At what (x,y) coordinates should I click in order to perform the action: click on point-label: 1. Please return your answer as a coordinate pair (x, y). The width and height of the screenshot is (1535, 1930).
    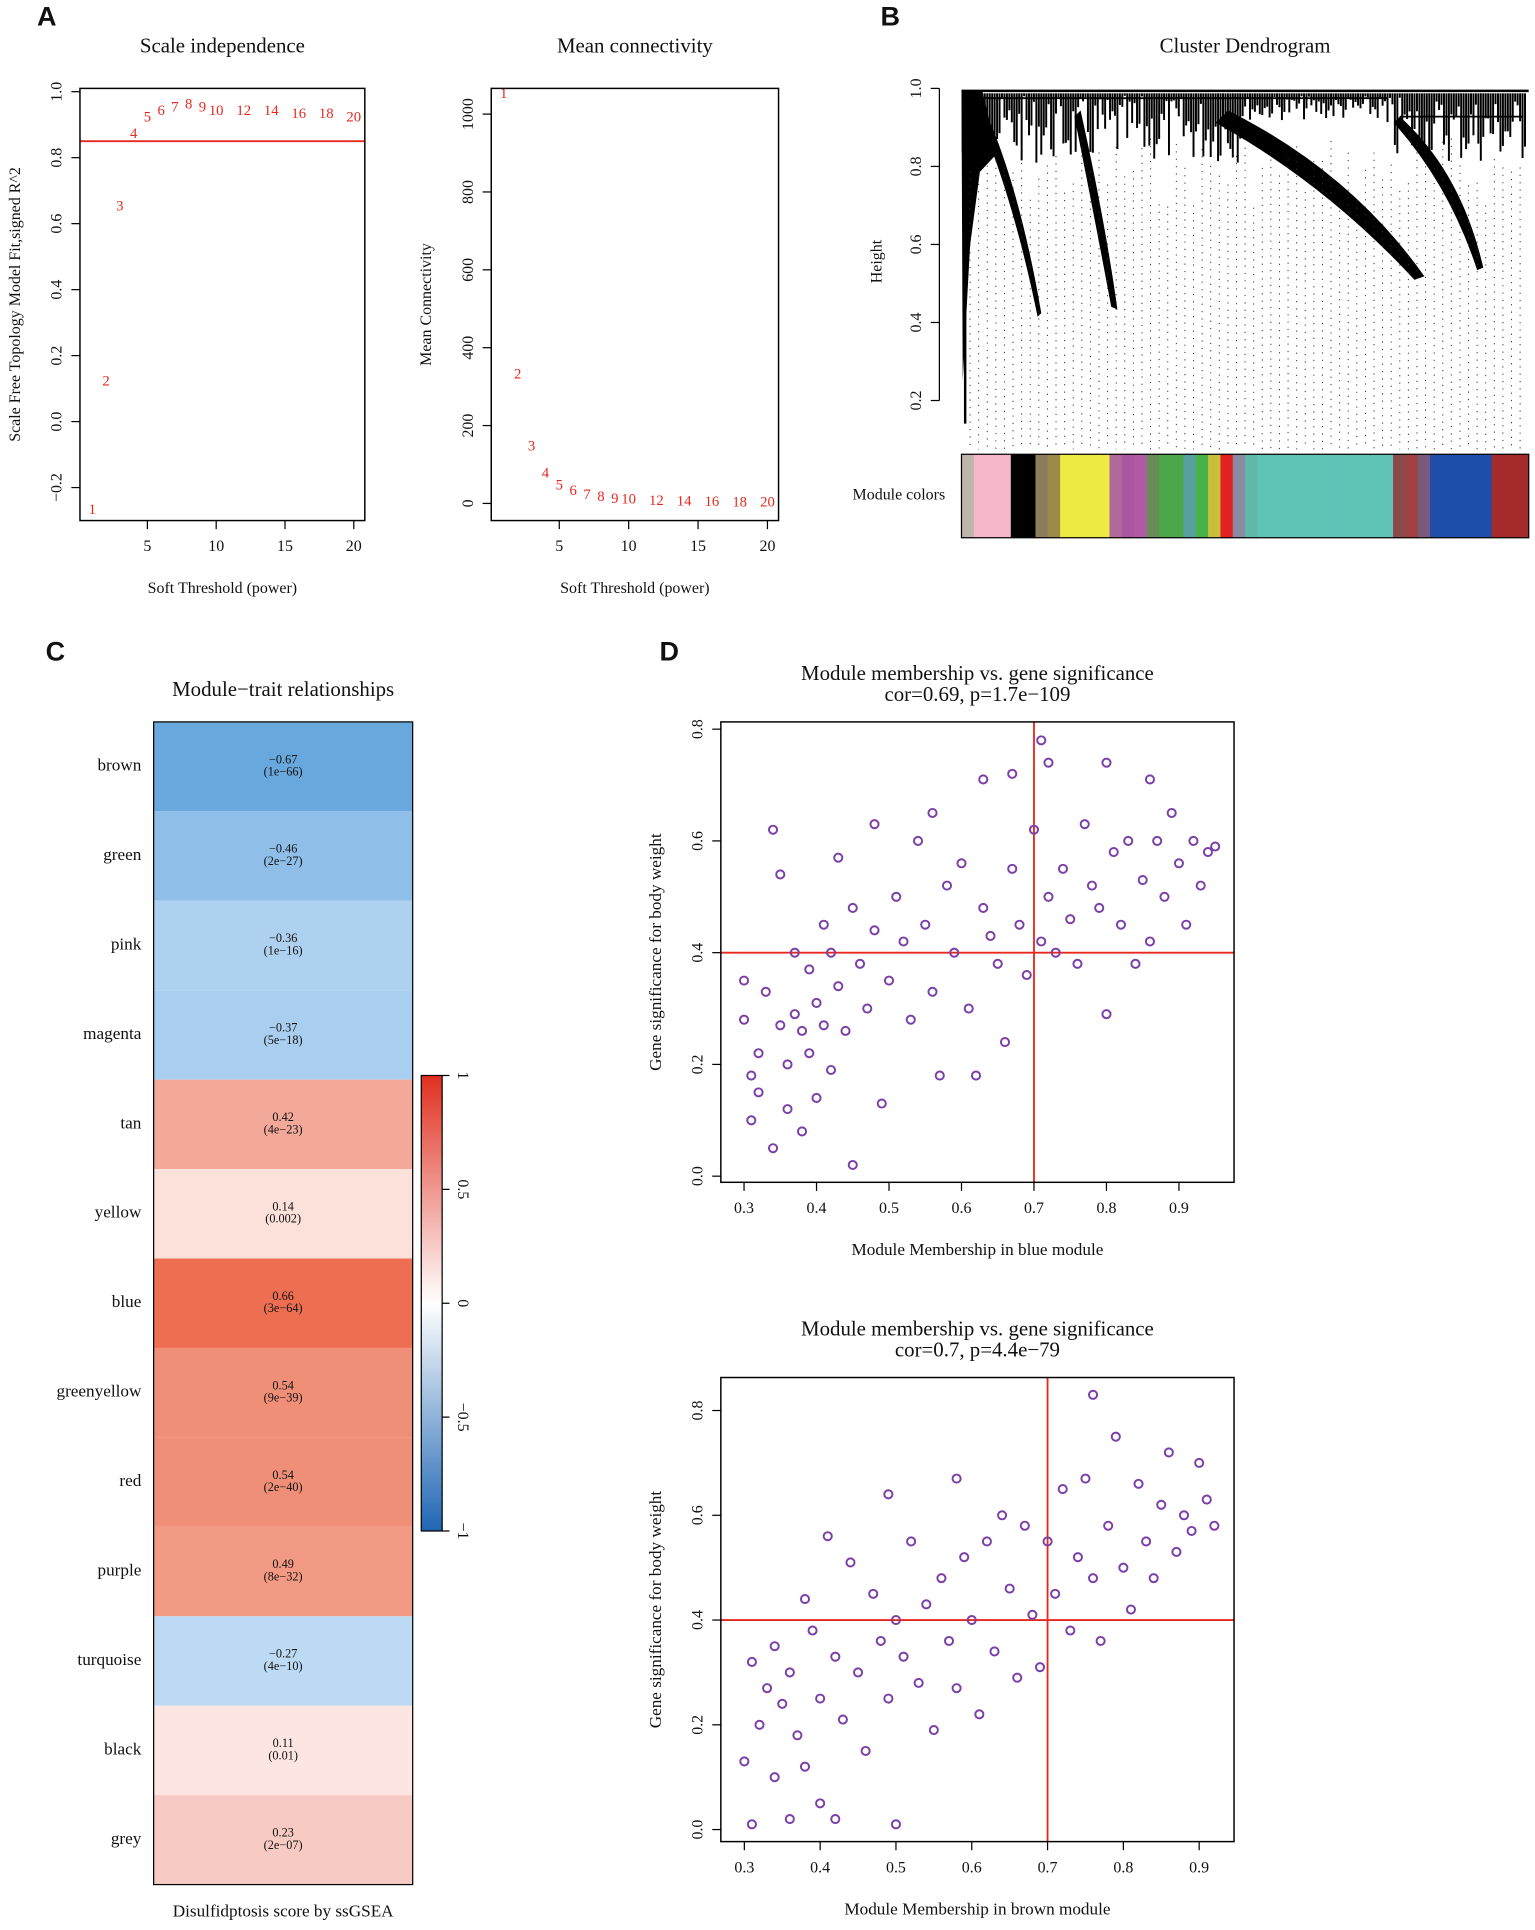
    Looking at the image, I should click on (503, 94).